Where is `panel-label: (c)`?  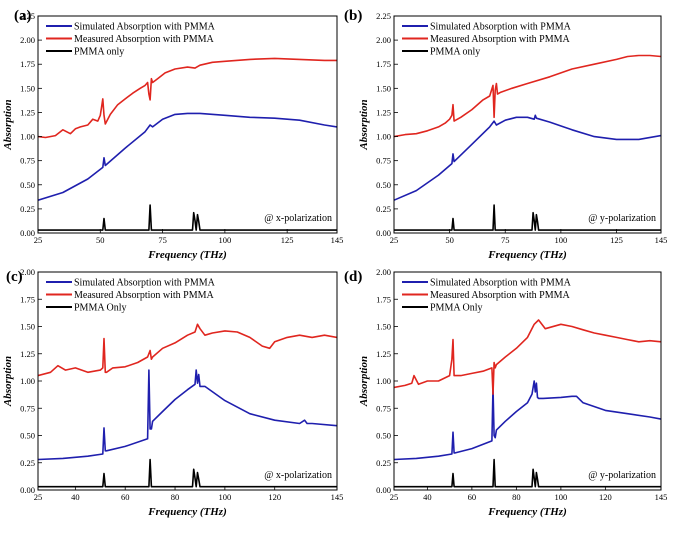
panel-label: (c) is located at coordinates (14, 277).